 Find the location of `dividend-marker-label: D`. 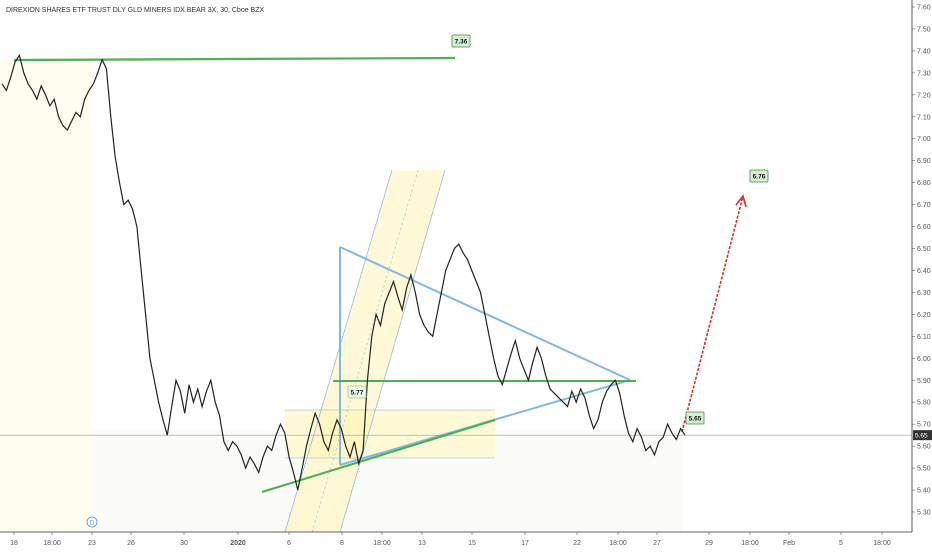

dividend-marker-label: D is located at coordinates (92, 524).